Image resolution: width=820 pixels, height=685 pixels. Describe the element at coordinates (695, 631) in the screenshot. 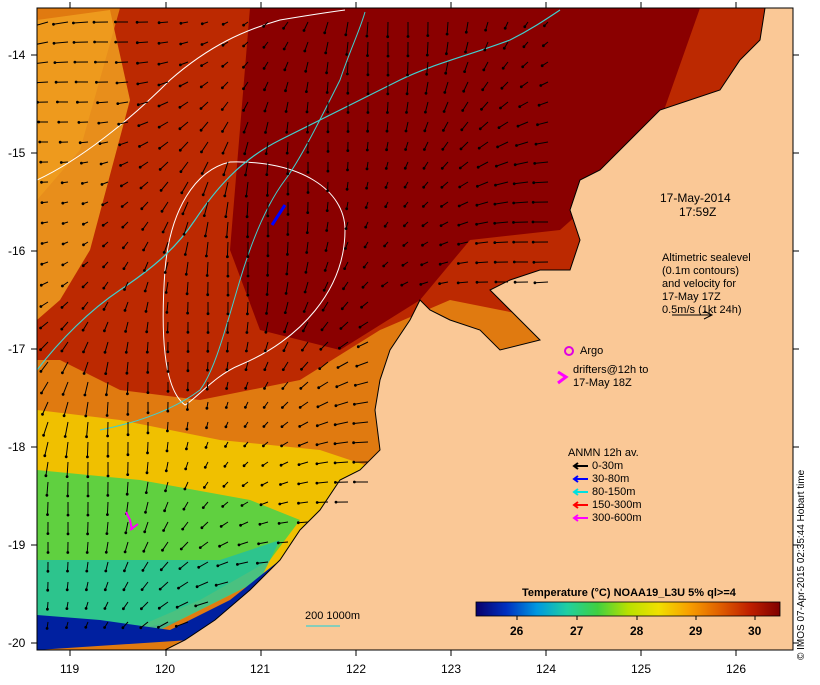

I see `colorbar-tick-label: 29` at that location.